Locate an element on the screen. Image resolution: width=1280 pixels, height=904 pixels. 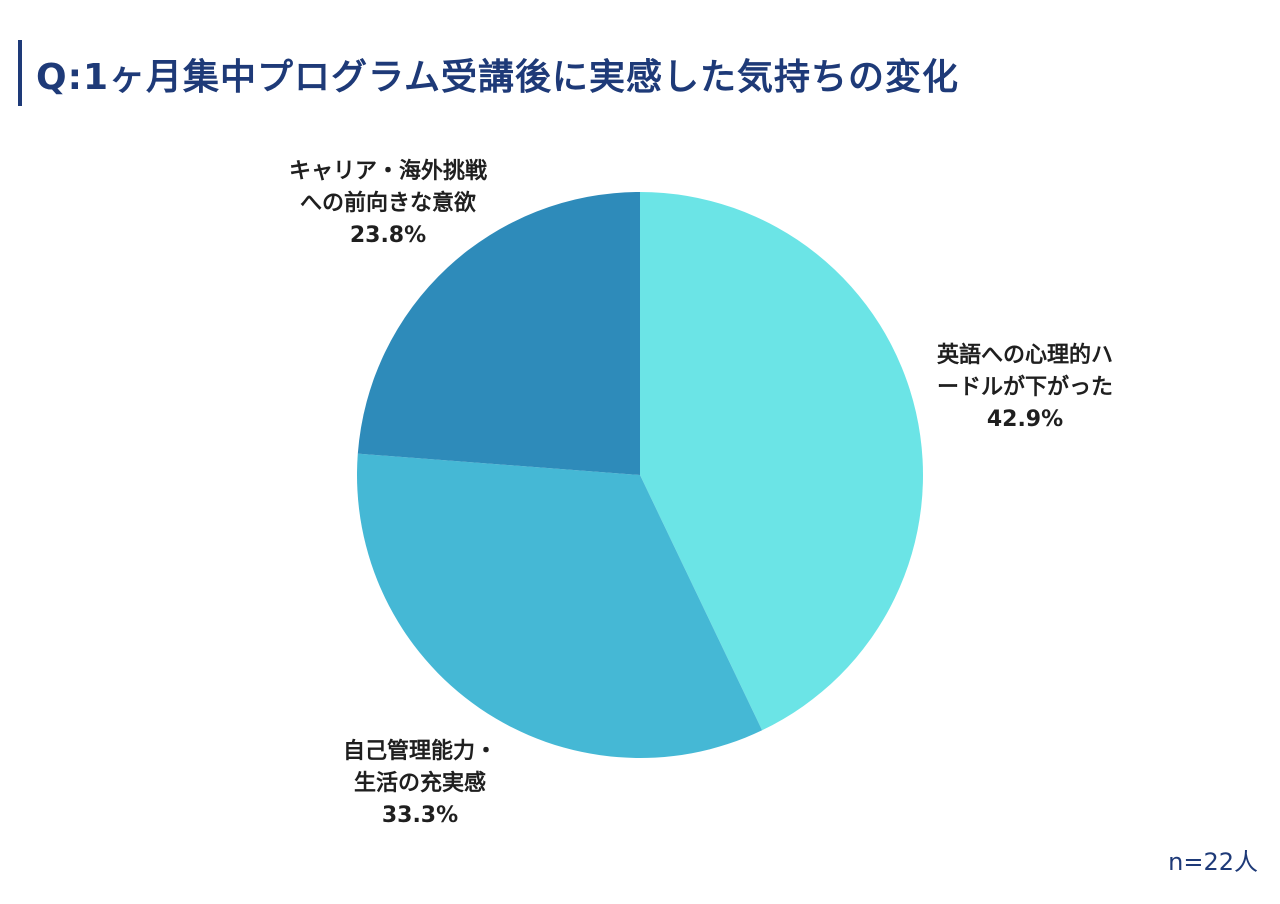
slice-label-line: ードルが下がった is located at coordinates (1024, 387).